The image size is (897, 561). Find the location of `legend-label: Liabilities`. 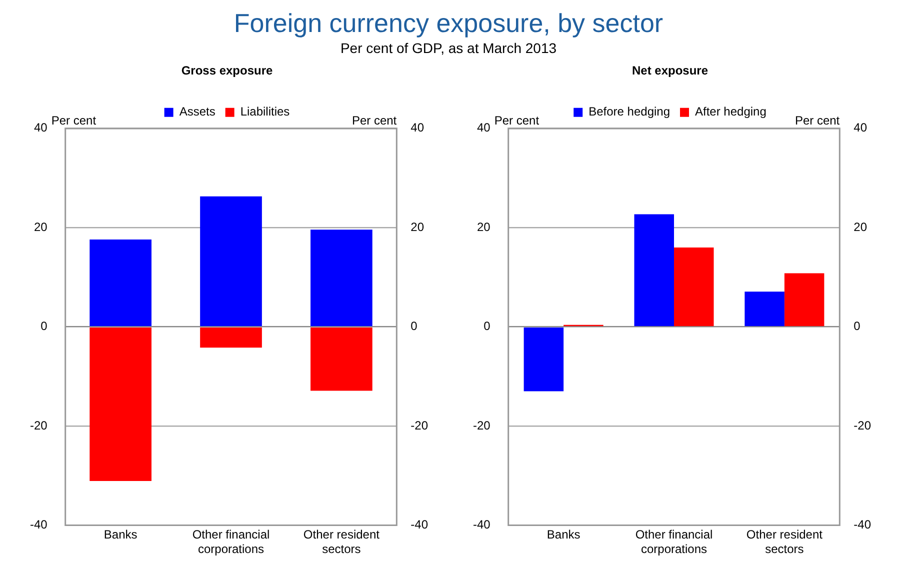

legend-label: Liabilities is located at coordinates (265, 111).